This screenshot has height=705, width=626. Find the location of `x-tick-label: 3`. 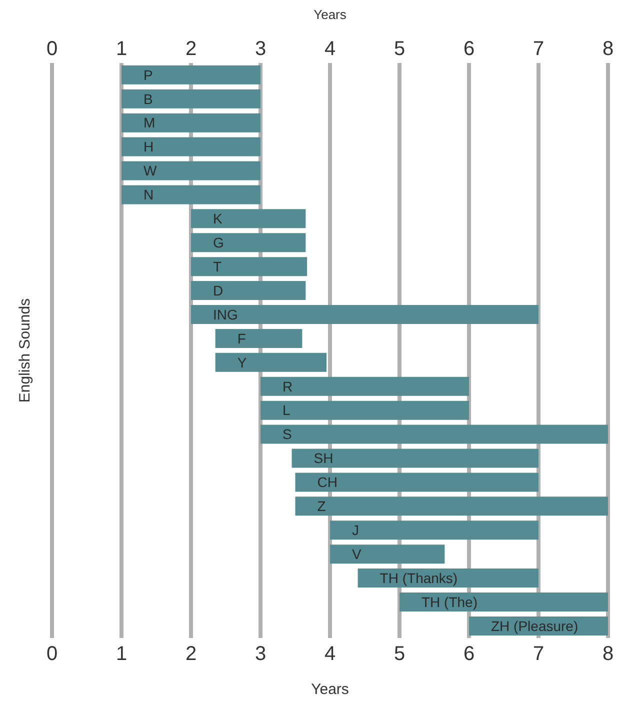

x-tick-label: 3 is located at coordinates (260, 49).